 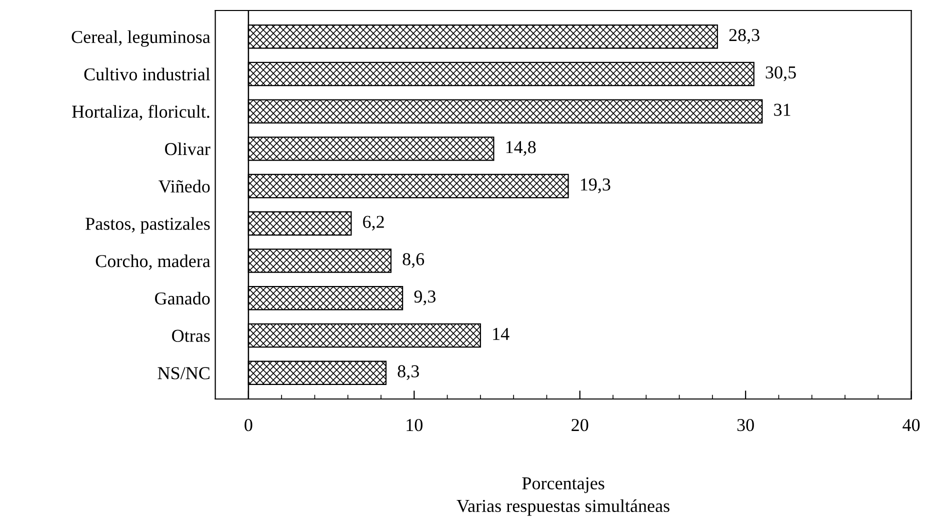 What do you see at coordinates (425, 298) in the screenshot?
I see `data-label: 9,3` at bounding box center [425, 298].